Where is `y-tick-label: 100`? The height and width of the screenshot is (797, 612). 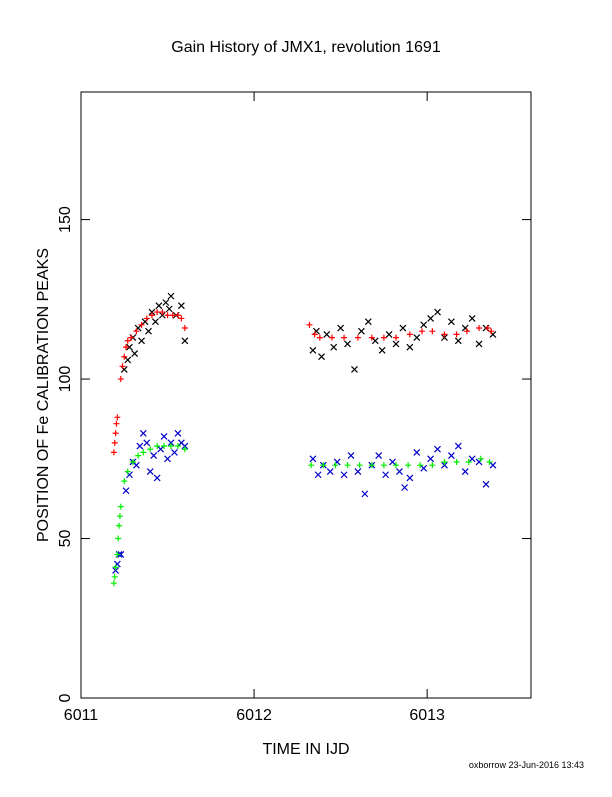
y-tick-label: 100 is located at coordinates (65, 379).